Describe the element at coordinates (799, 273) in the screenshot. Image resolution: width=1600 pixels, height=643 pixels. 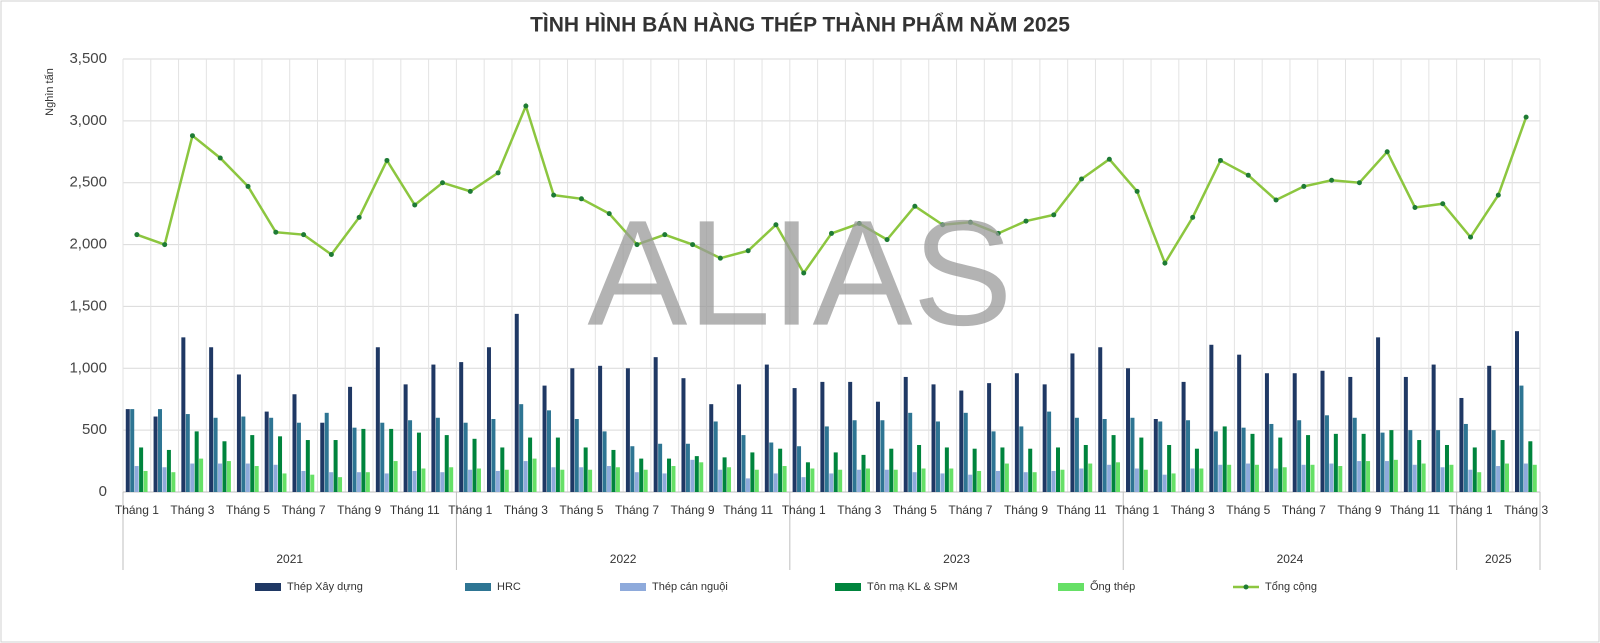
I see `watermark: ALIAS` at that location.